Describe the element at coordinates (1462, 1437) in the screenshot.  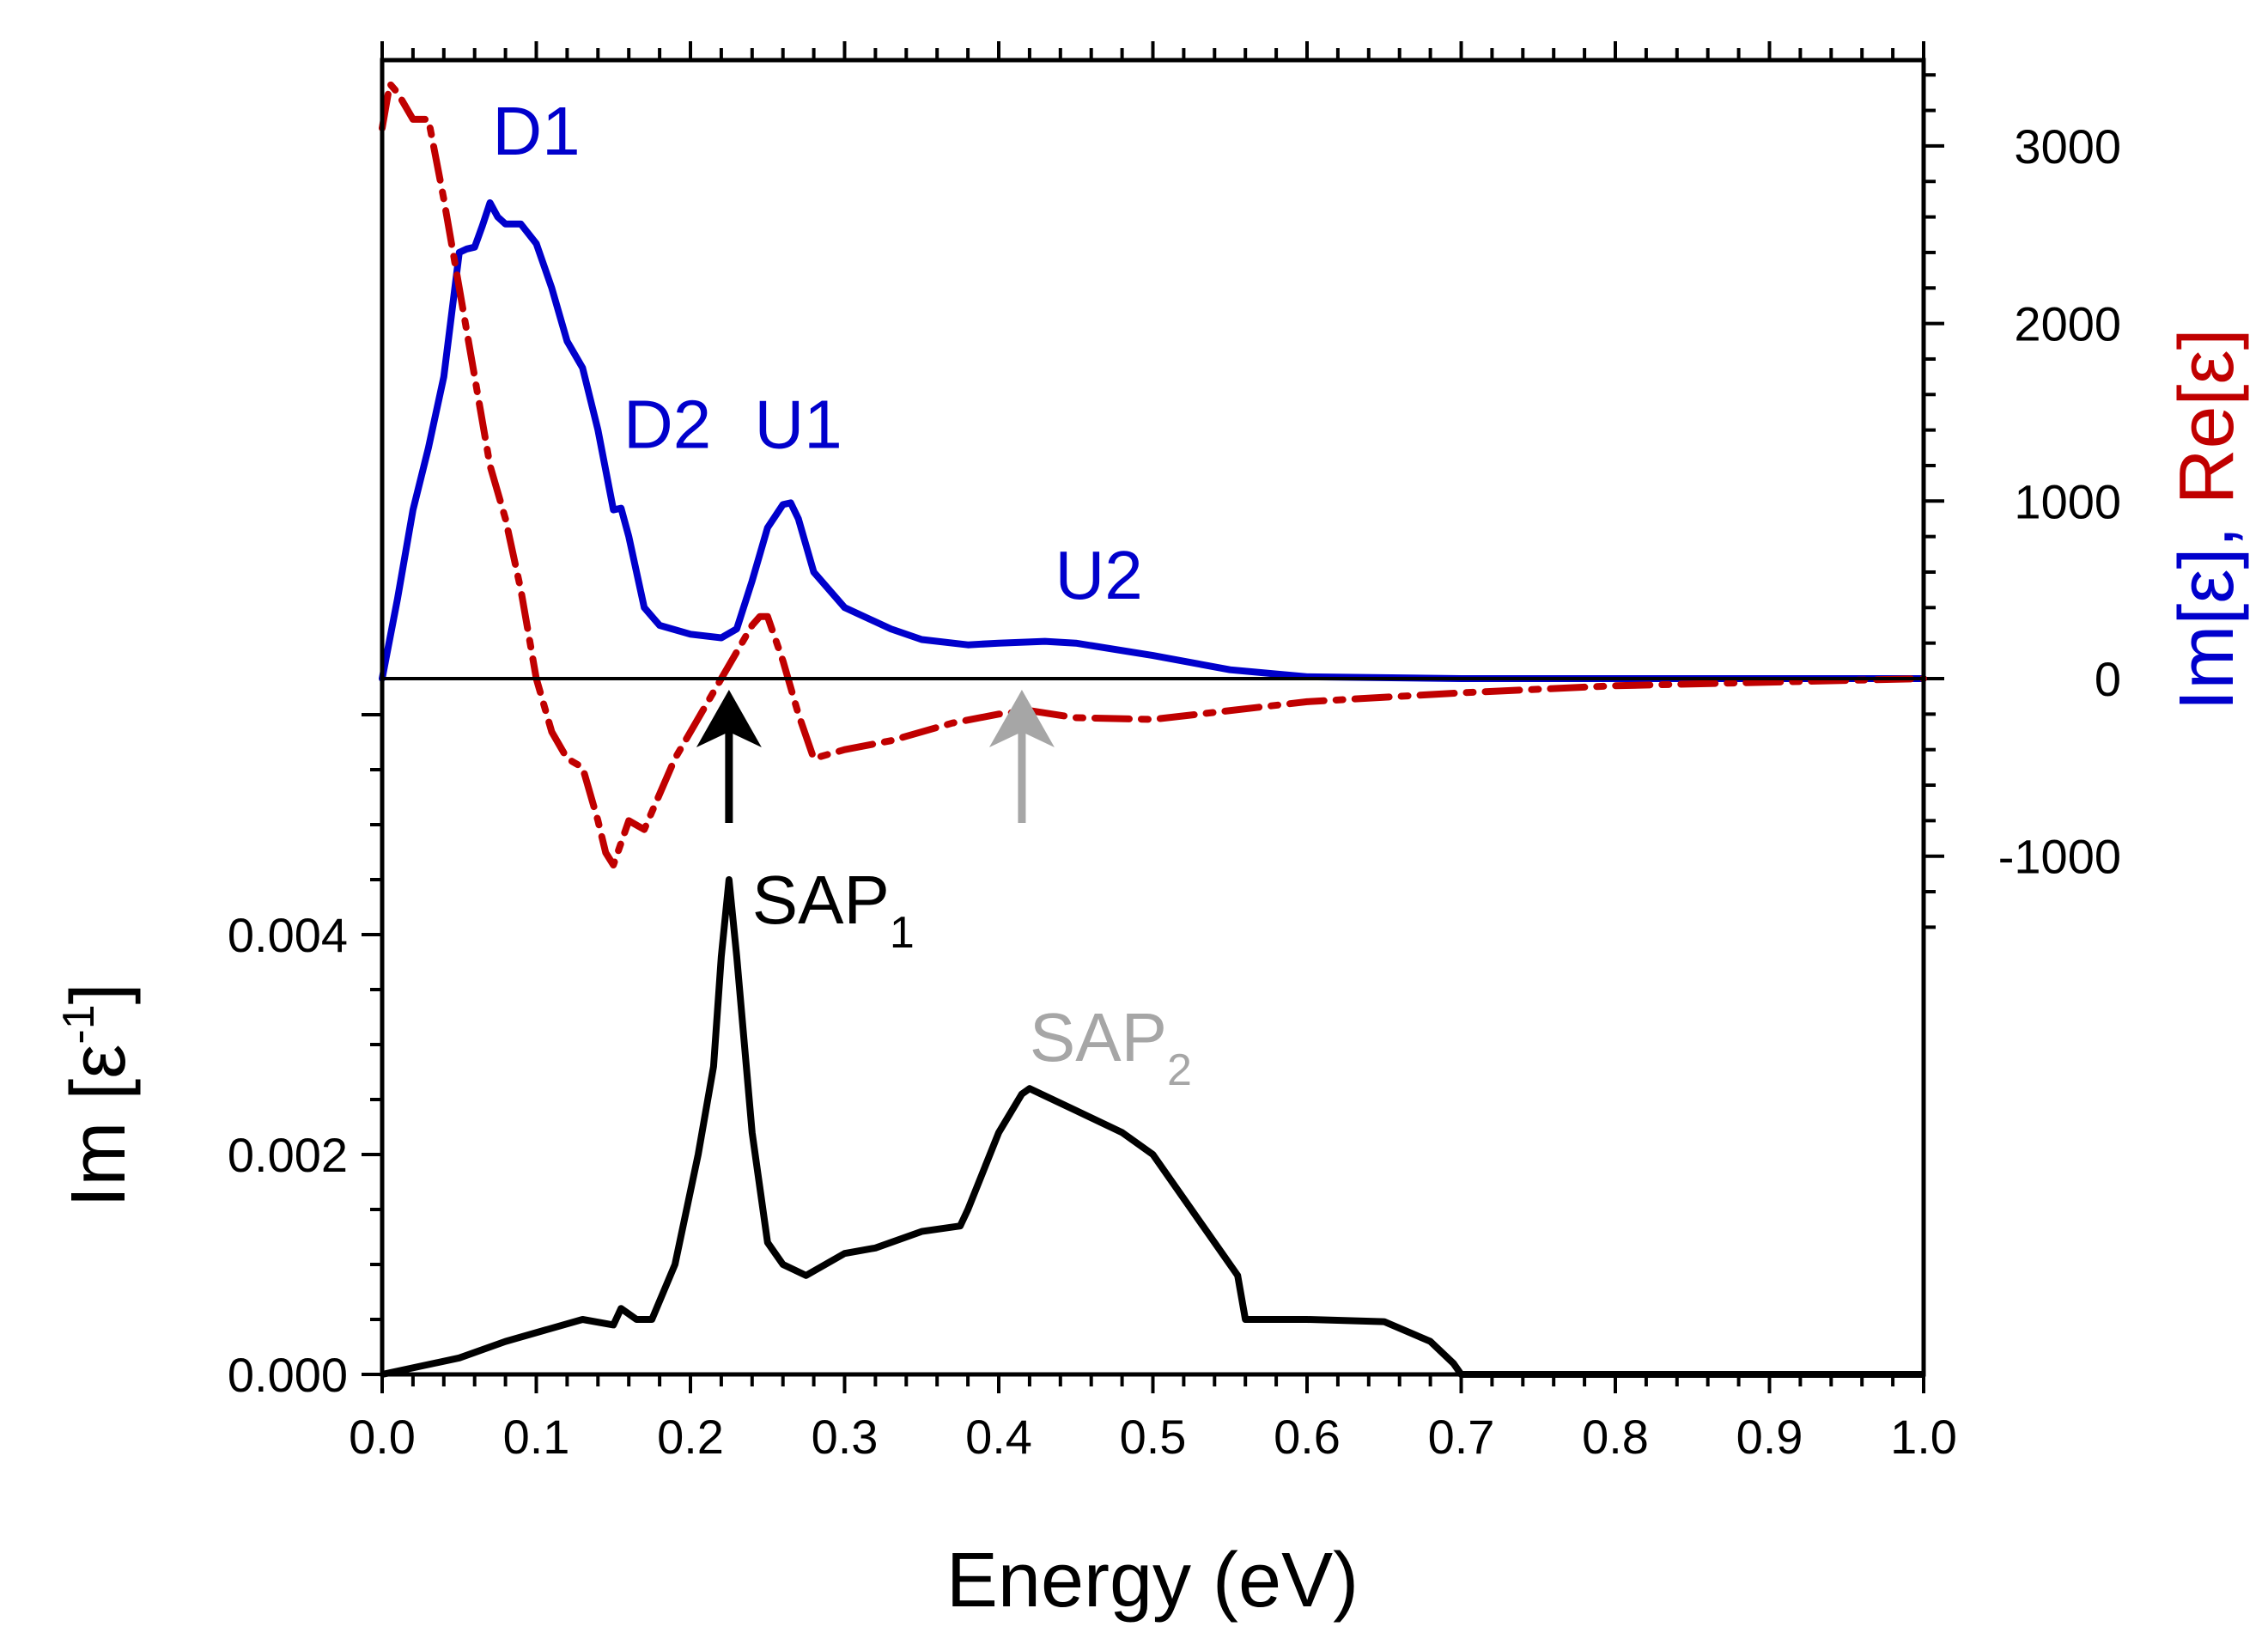
I see `x-tick-label: 0.7` at that location.